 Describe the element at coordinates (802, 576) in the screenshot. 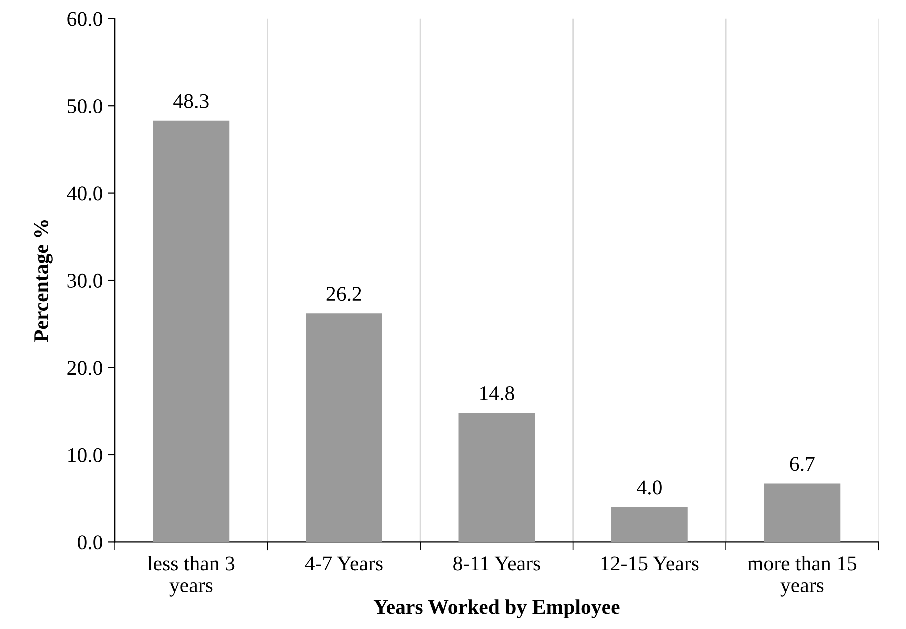

I see `x-tick-label: more than 15 years` at that location.